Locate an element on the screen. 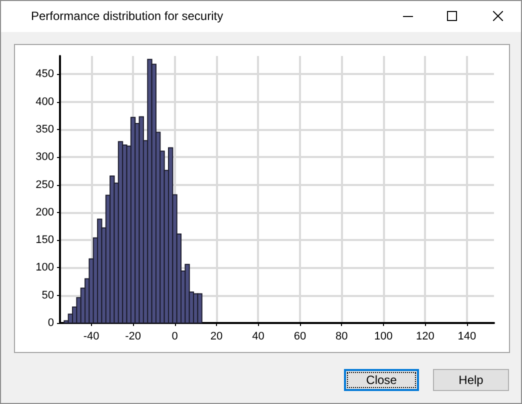 Image resolution: width=522 pixels, height=404 pixels. close-button: Close is located at coordinates (381, 380).